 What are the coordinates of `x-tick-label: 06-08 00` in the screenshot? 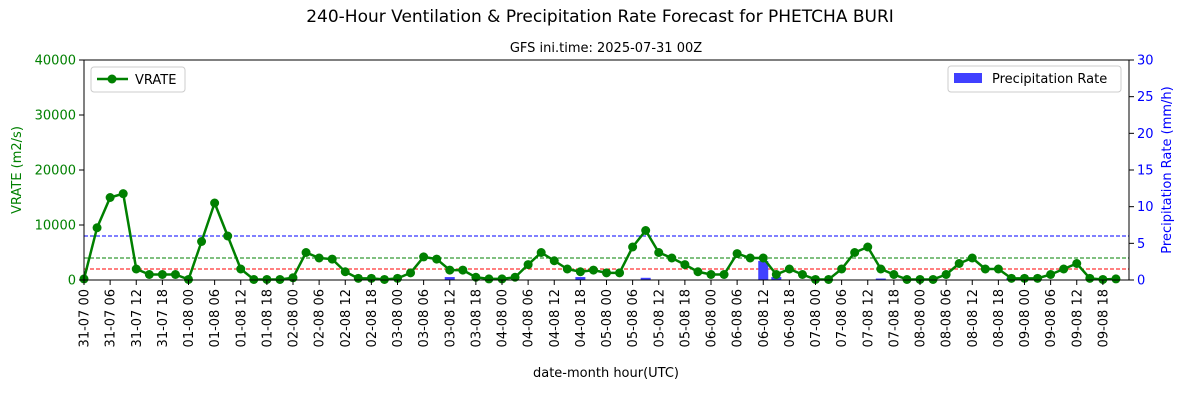 It's located at (712, 318).